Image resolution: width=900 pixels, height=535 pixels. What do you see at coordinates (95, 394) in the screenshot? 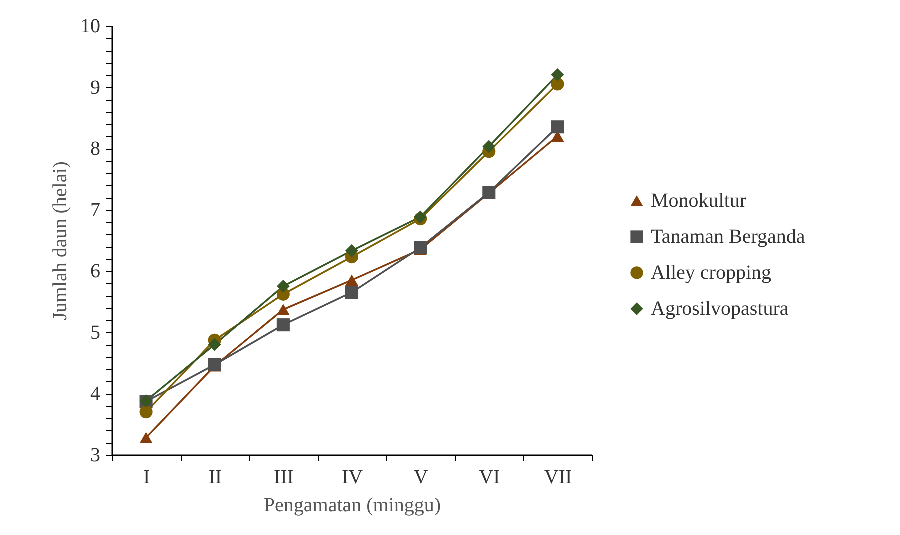
I see `y-tick-label: 4` at bounding box center [95, 394].